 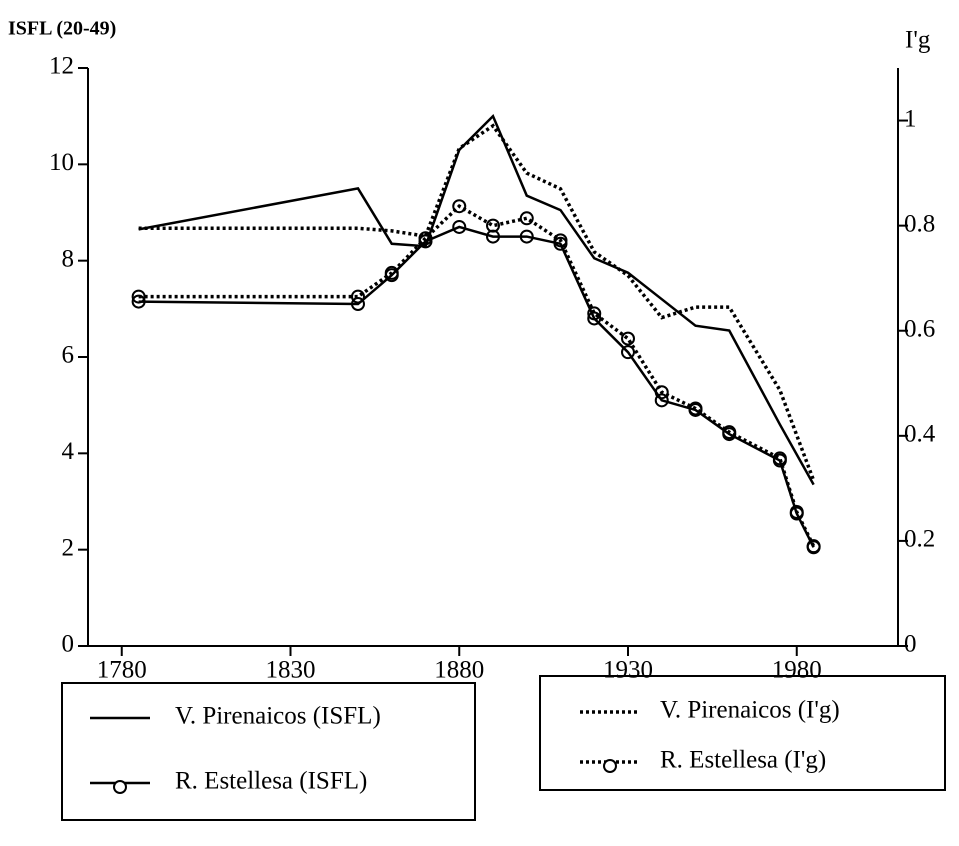 I want to click on y-tick-label: 2, so click(x=68, y=547).